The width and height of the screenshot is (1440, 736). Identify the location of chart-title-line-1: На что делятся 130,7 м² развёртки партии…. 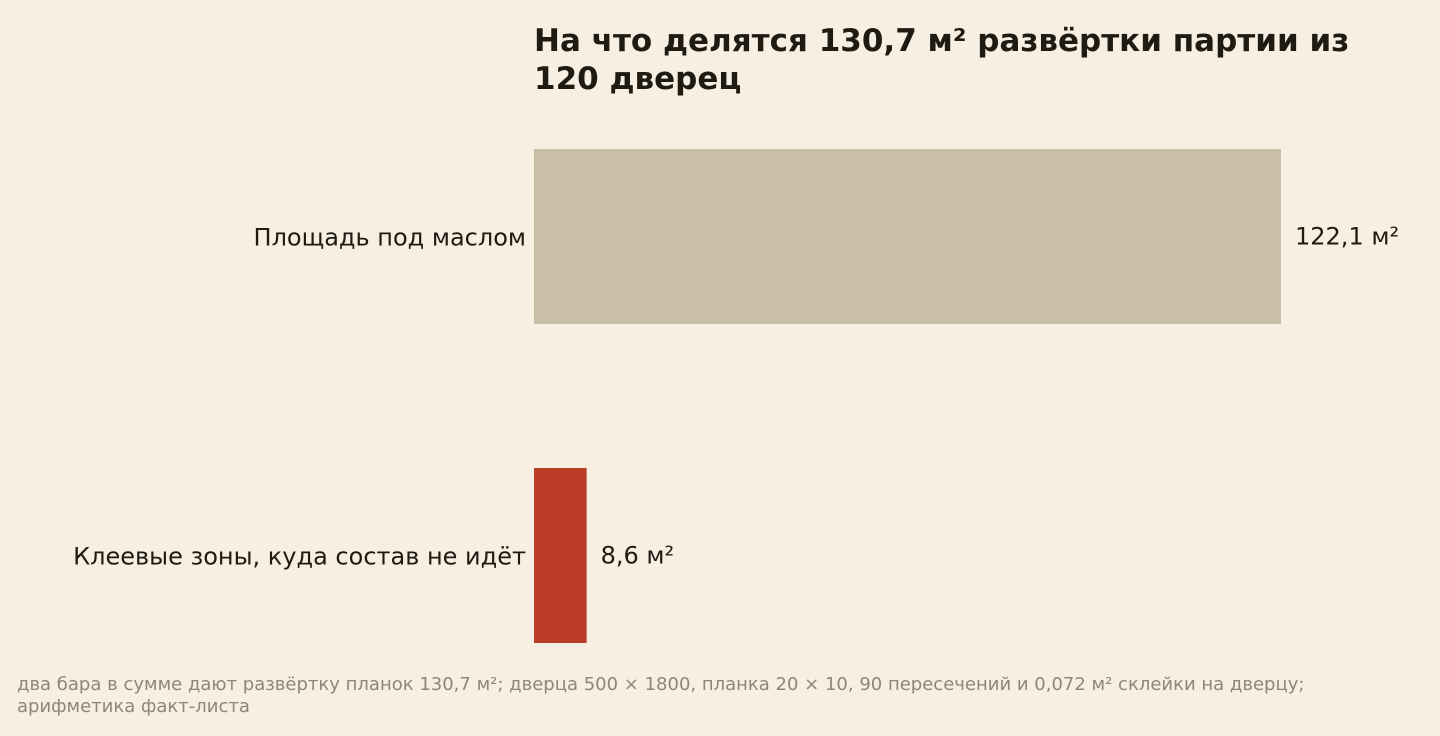
(941, 41).